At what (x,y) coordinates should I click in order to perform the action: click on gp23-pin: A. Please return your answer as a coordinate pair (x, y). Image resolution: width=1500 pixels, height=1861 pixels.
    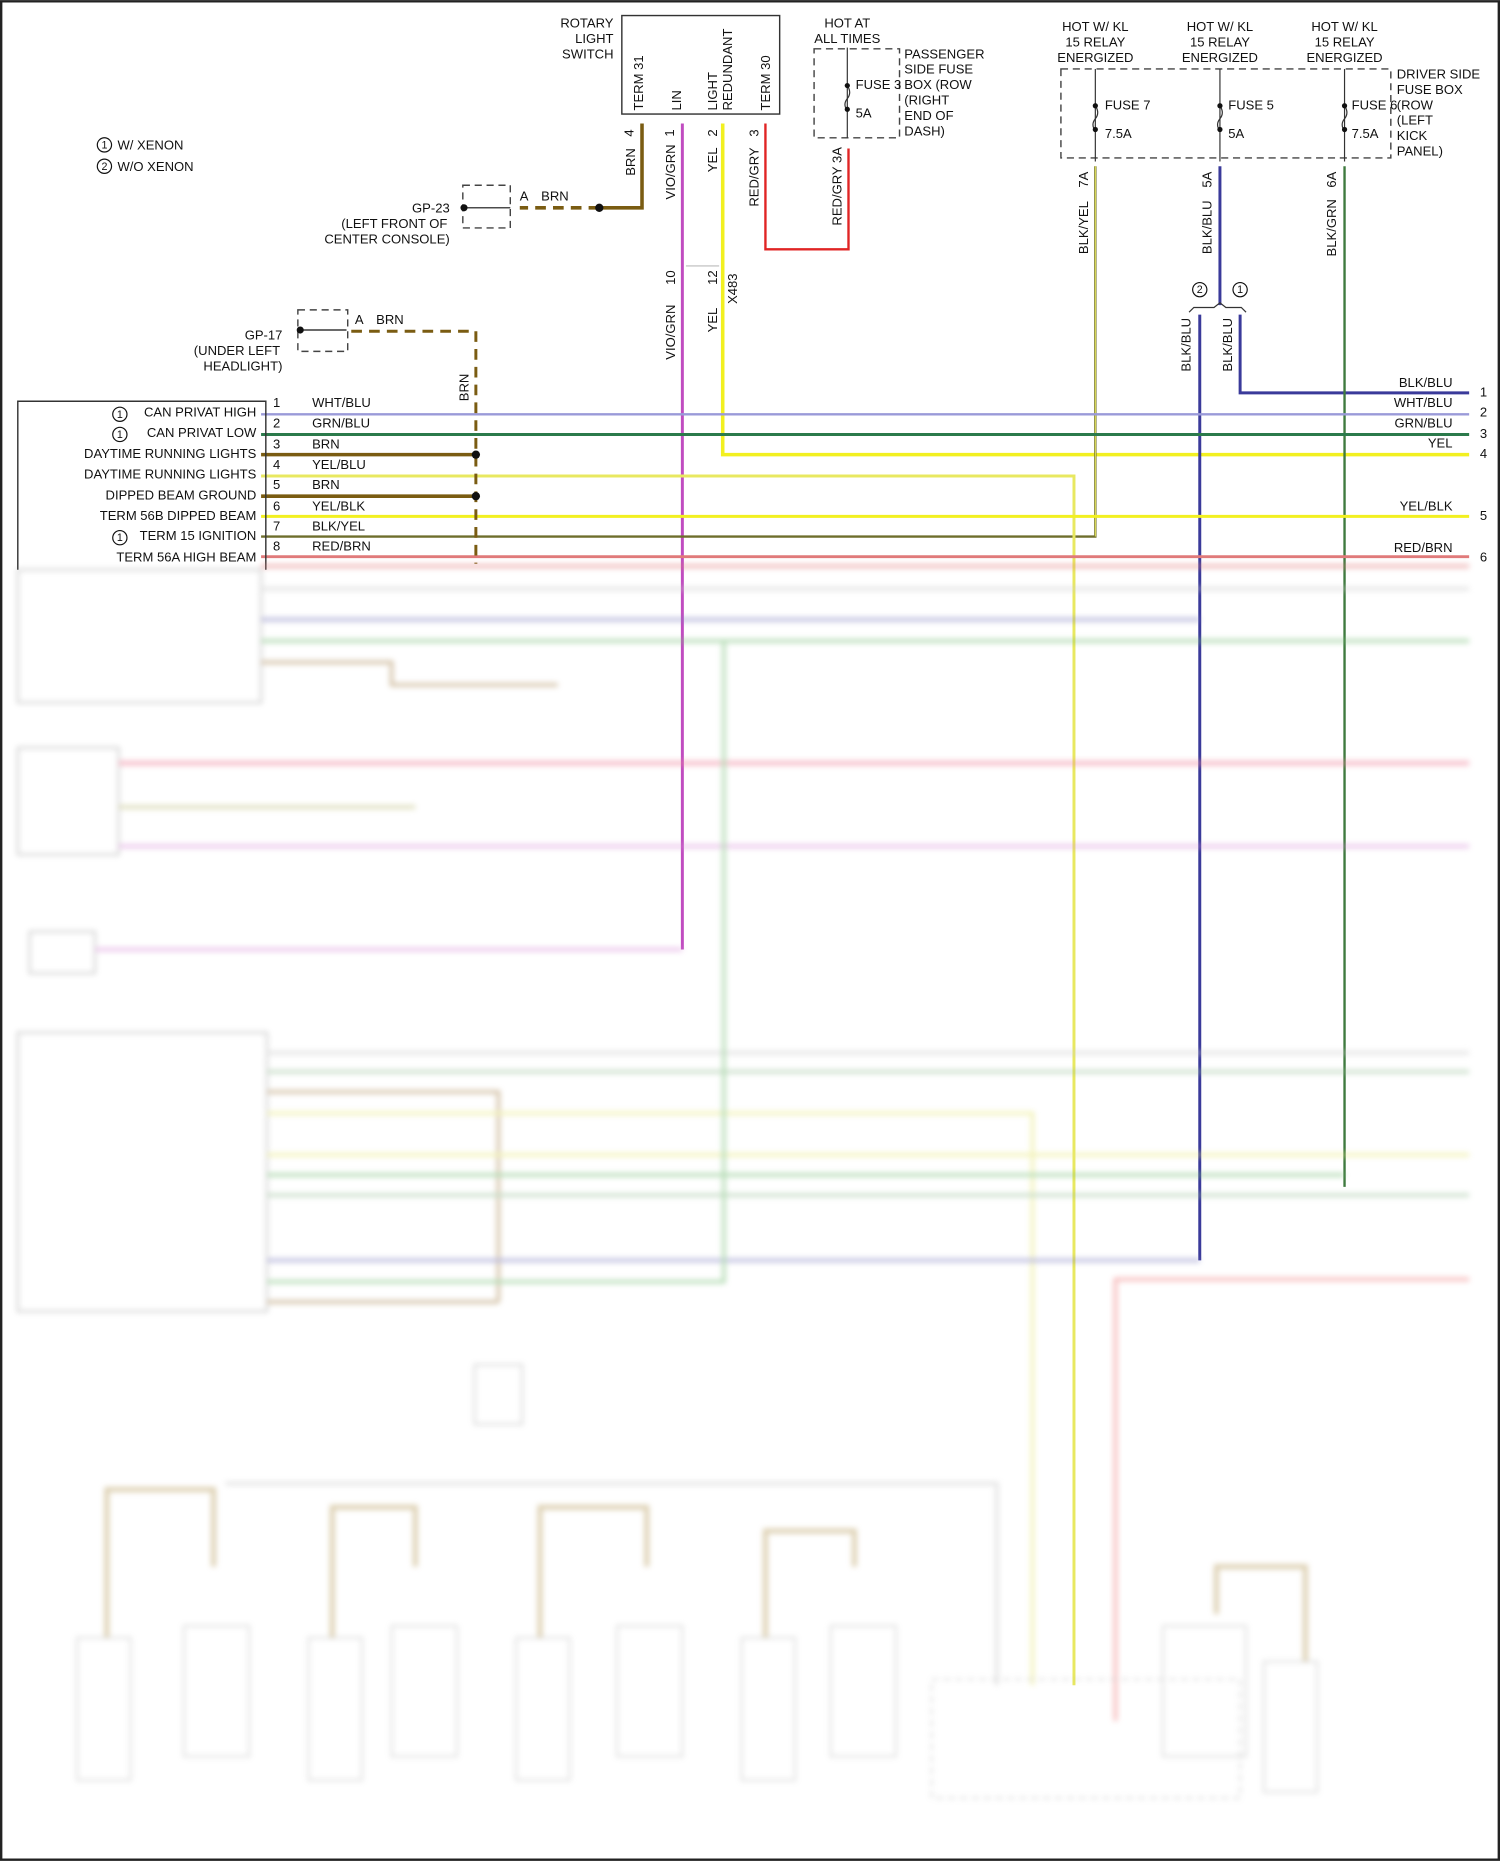
    Looking at the image, I should click on (524, 196).